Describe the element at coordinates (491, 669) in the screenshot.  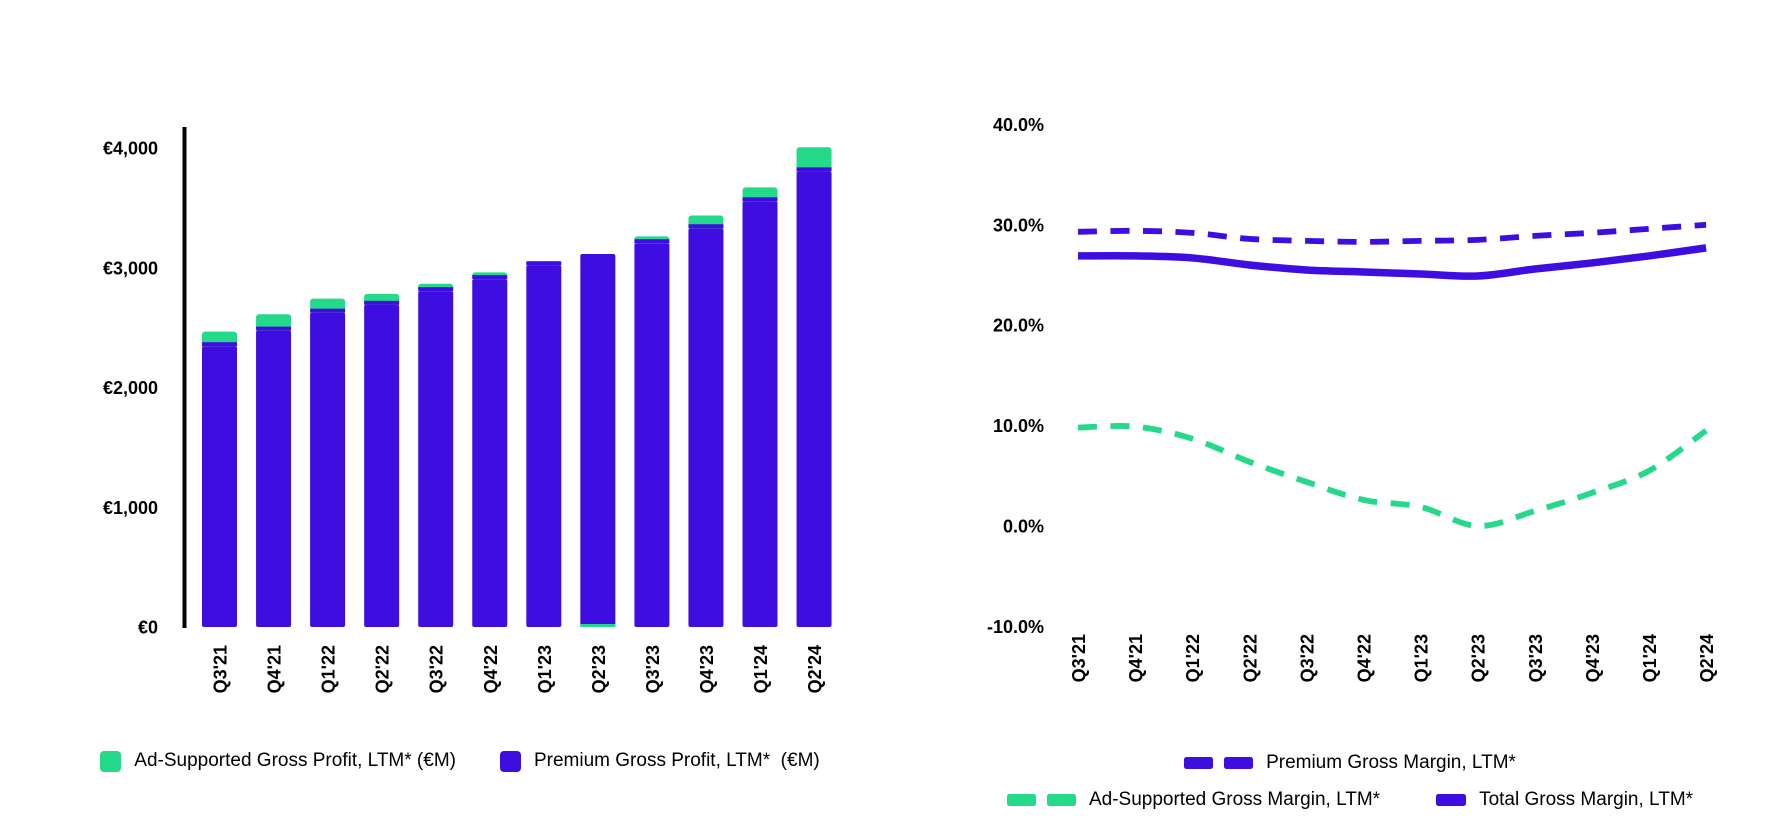
I see `left-x-tick-label: Q4'22` at that location.